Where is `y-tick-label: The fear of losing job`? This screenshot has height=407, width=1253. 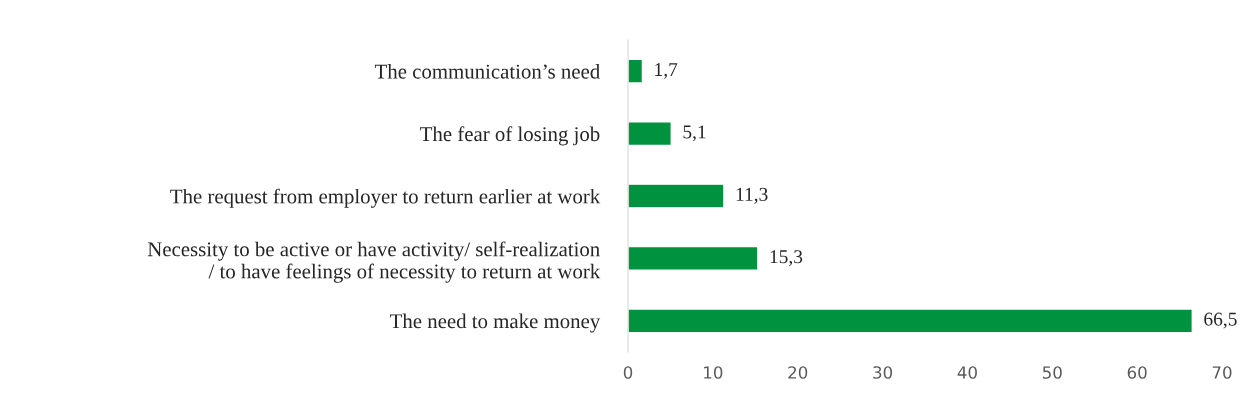 y-tick-label: The fear of losing job is located at coordinates (510, 136).